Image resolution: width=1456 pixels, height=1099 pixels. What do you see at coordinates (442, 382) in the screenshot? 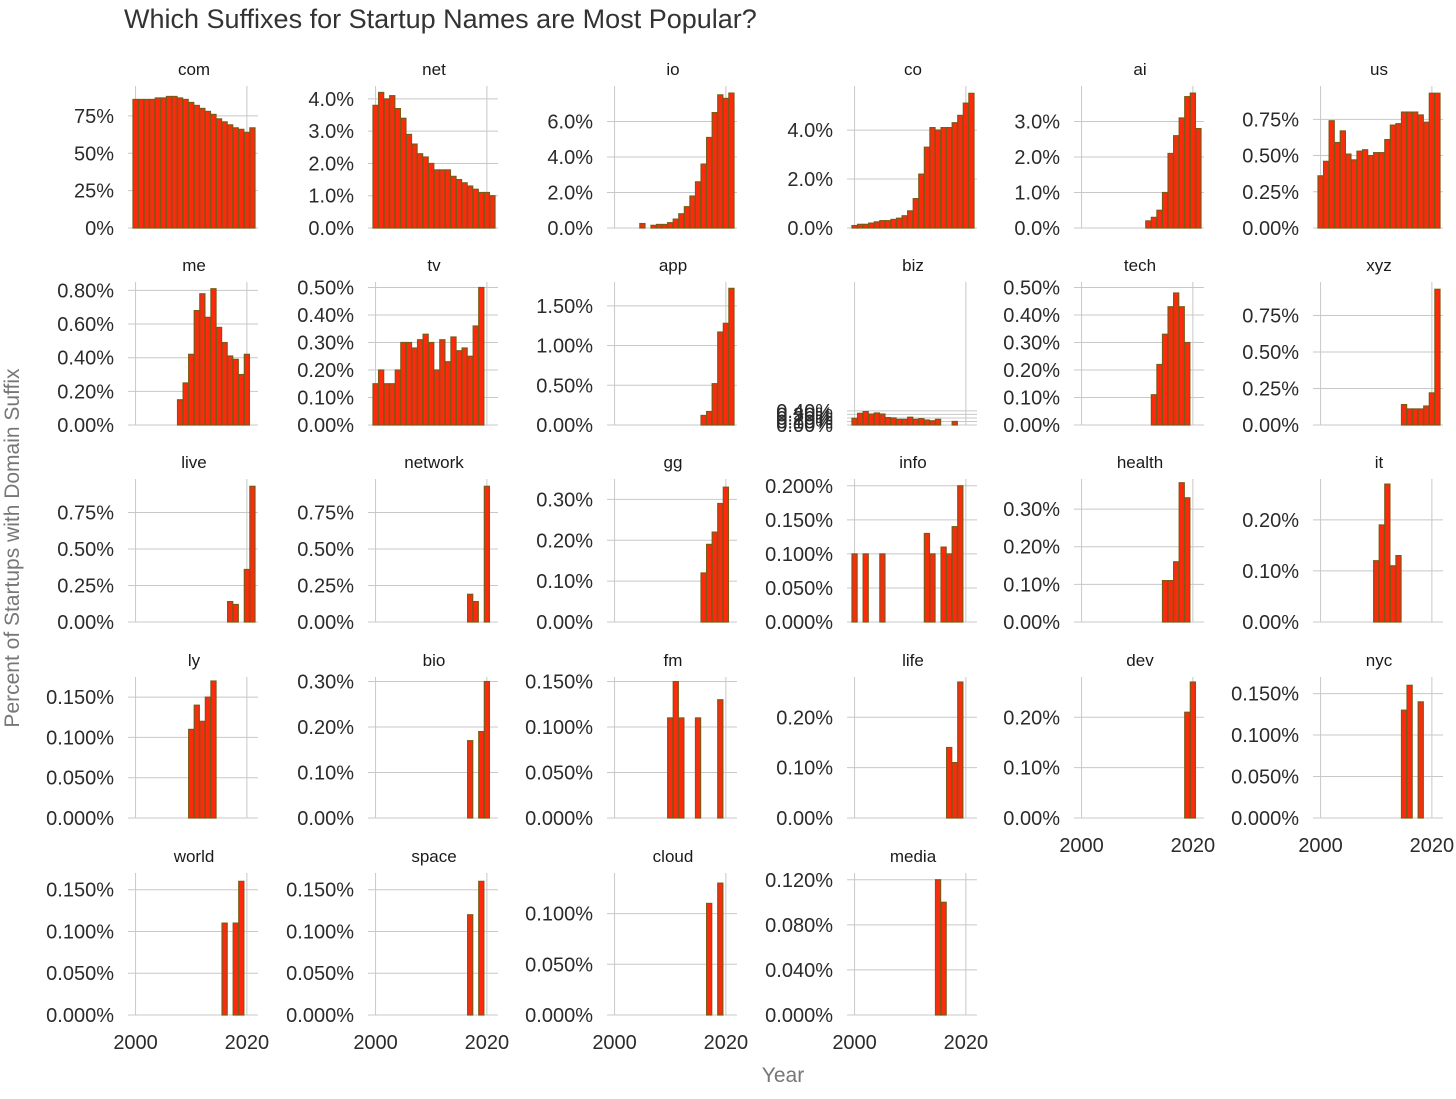
I see `bar-tv-2012` at bounding box center [442, 382].